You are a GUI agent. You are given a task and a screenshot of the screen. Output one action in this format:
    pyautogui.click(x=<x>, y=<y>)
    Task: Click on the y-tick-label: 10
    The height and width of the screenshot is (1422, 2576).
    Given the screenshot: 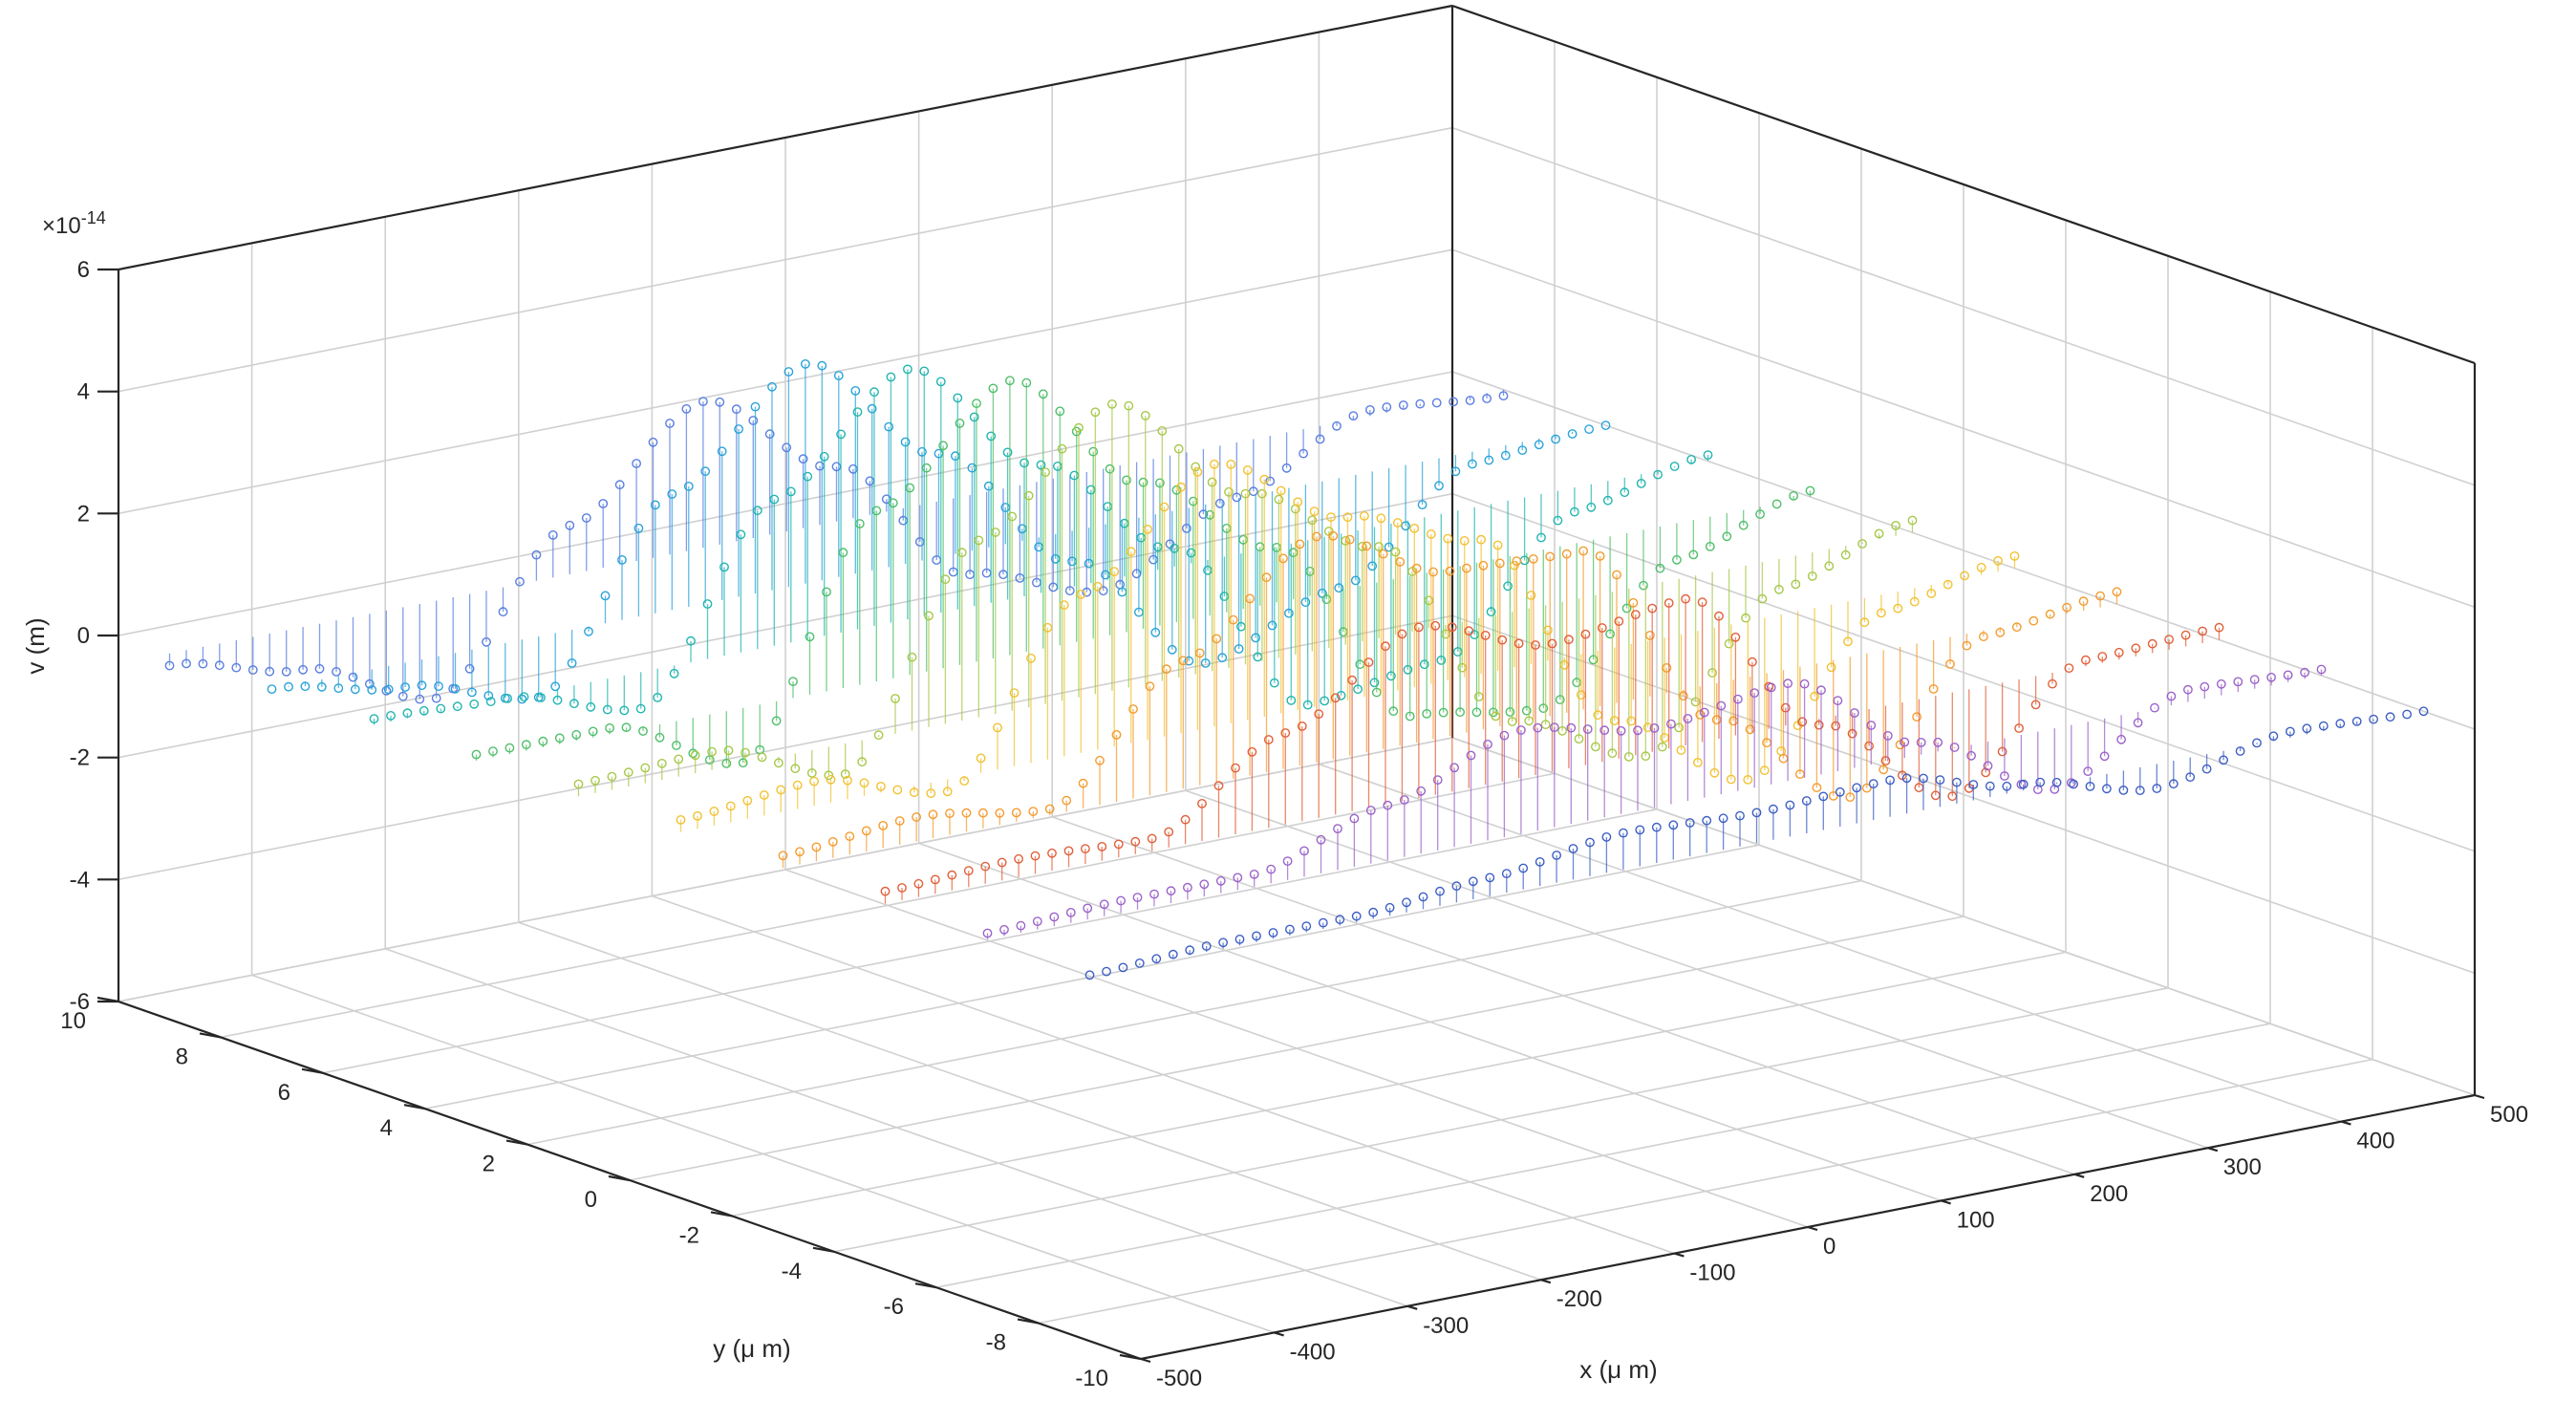 What is the action you would take?
    pyautogui.click(x=73, y=1021)
    